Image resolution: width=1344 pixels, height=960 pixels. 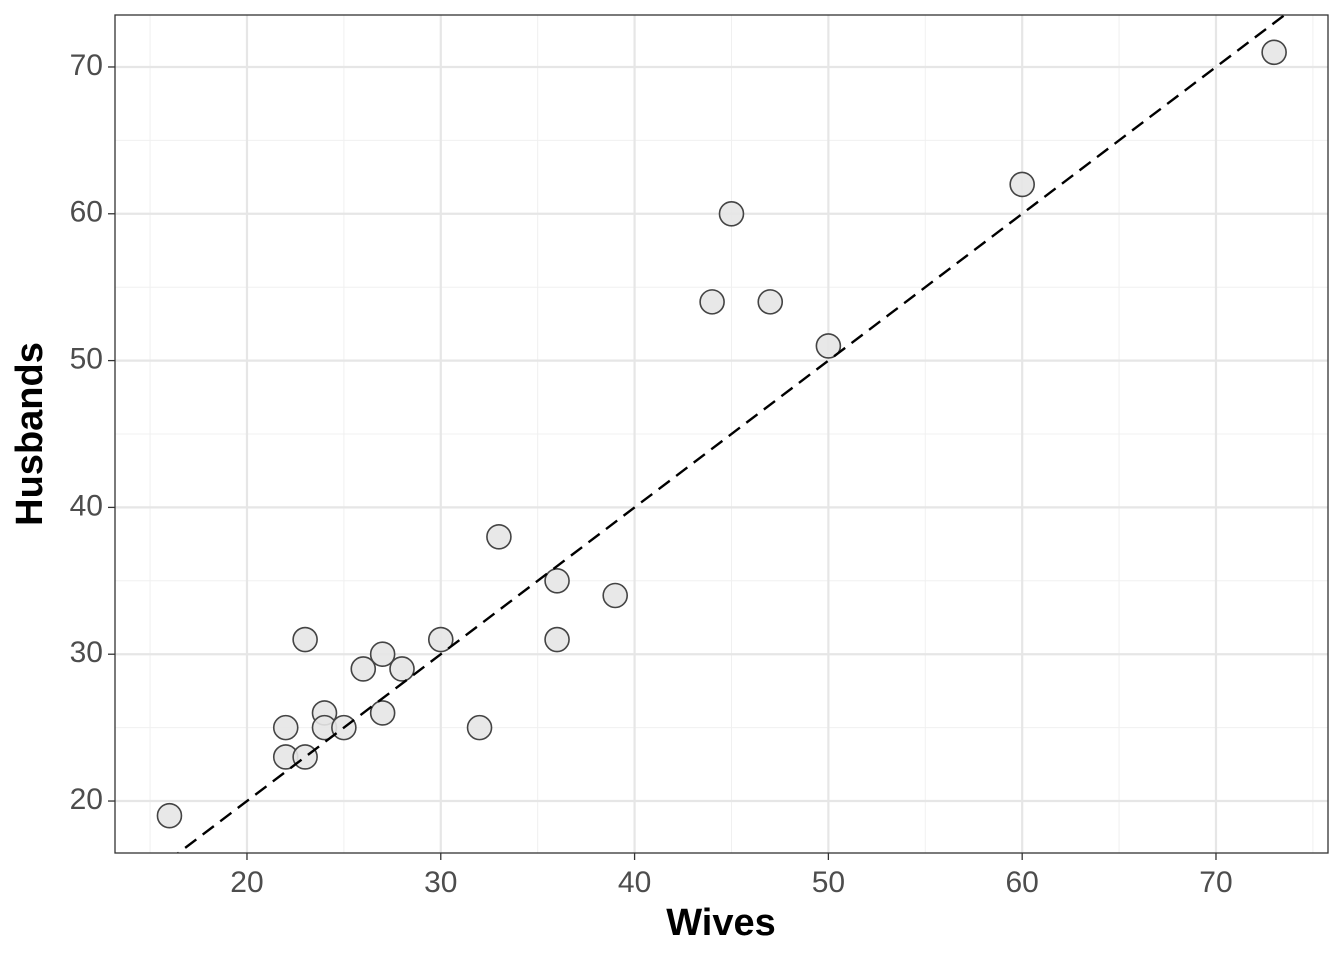 I want to click on y-tick-label: 40, so click(x=86, y=505).